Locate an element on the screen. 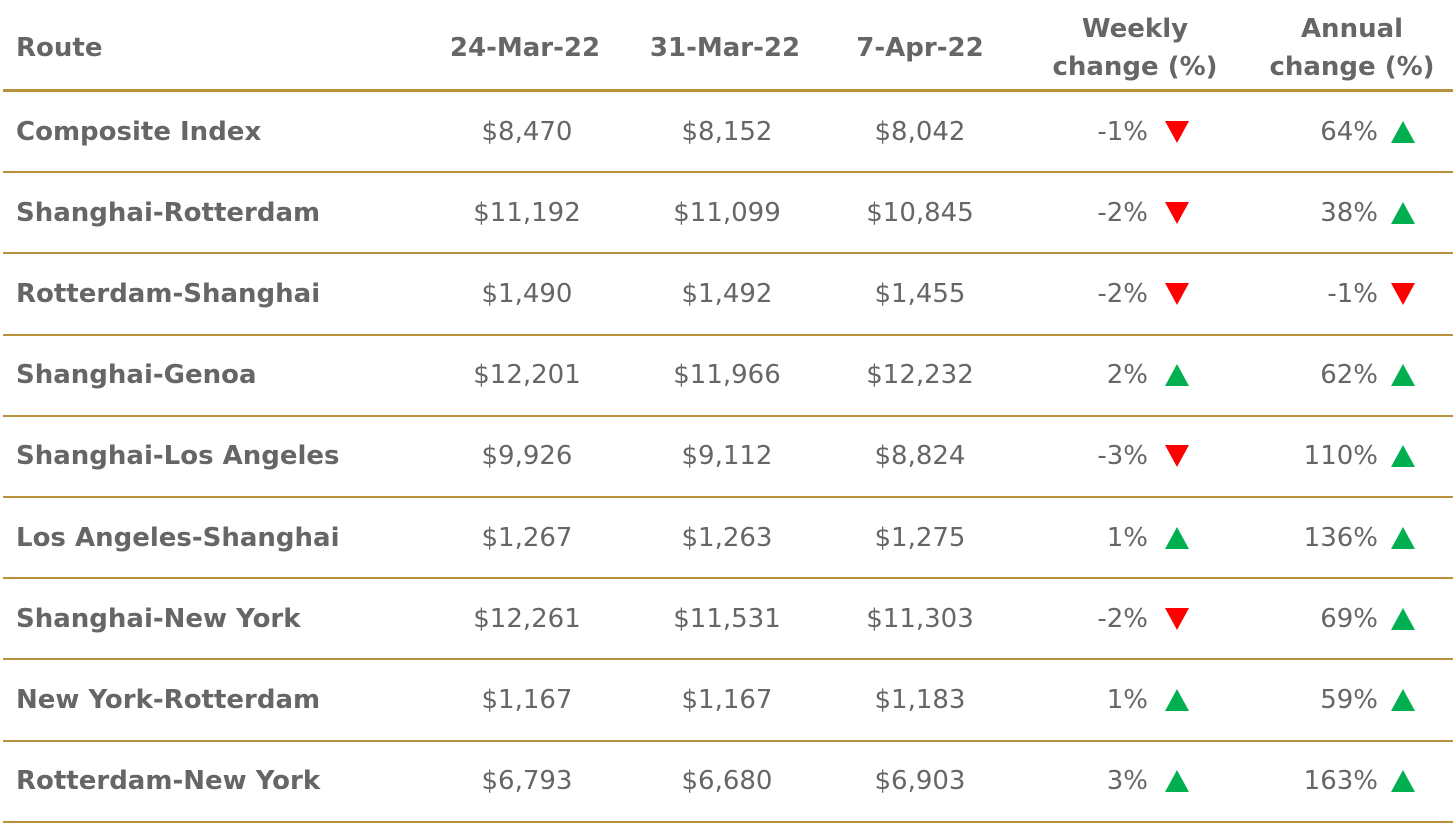 The image size is (1456, 824). route-name: Rotterdam-Shanghai is located at coordinates (168, 294).